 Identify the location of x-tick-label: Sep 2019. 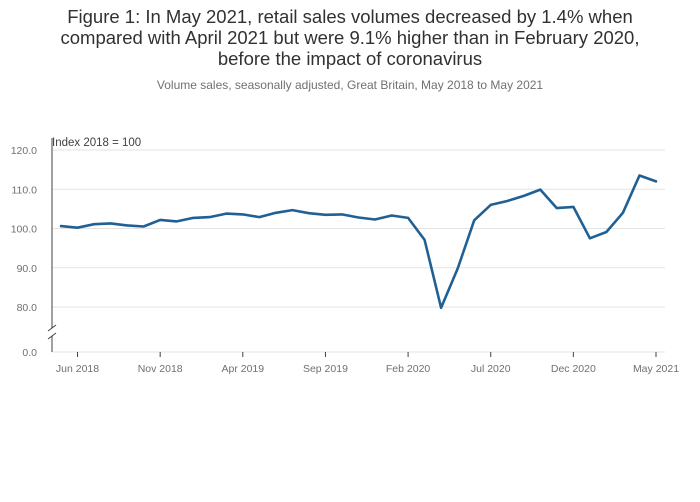
(325, 369).